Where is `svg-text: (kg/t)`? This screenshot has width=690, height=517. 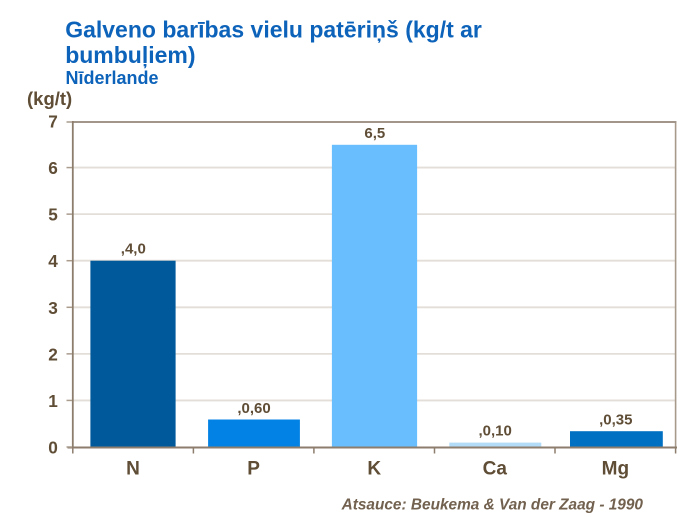
svg-text: (kg/t) is located at coordinates (49, 98).